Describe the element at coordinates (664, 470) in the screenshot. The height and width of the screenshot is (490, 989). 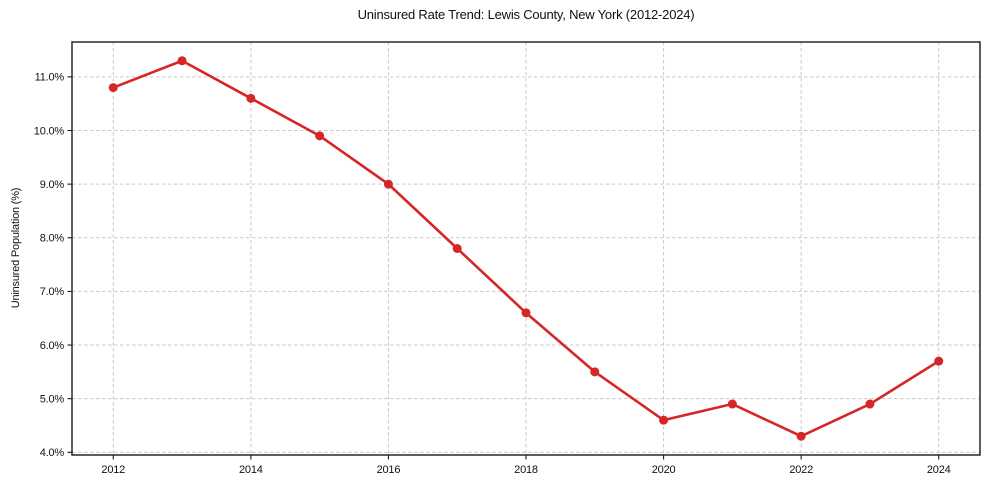
I see `x-tick-label: 2020` at that location.